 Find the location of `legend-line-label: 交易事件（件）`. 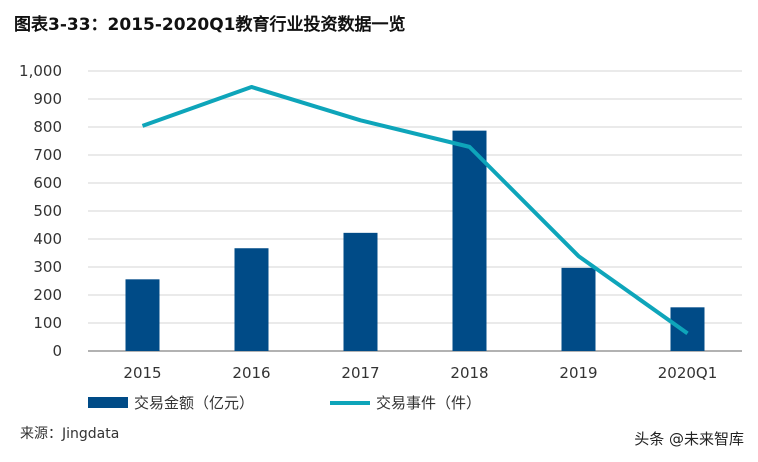

legend-line-label: 交易事件（件） is located at coordinates (428, 403).